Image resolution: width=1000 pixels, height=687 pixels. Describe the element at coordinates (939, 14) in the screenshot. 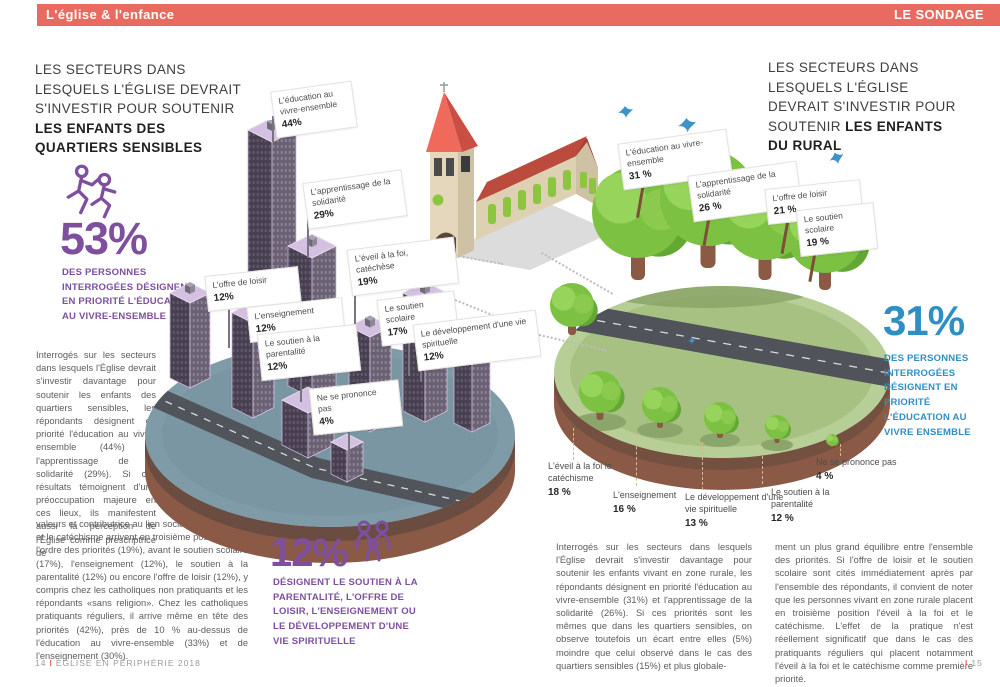

I see `header-section-tag: LE SONDAGE` at that location.